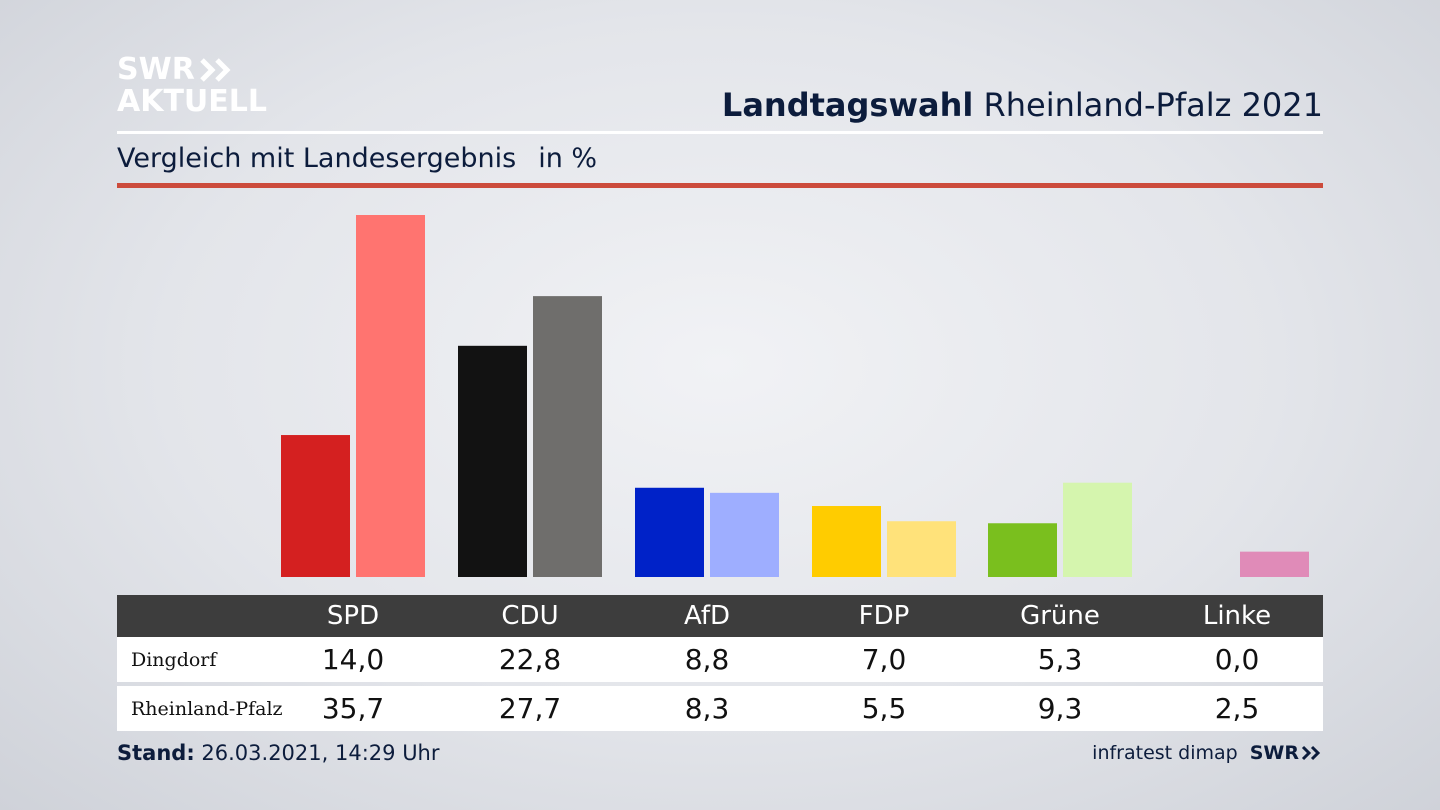  I want to click on table-header: SPD CDU AfD FDP Grüne Linke, so click(720, 616).